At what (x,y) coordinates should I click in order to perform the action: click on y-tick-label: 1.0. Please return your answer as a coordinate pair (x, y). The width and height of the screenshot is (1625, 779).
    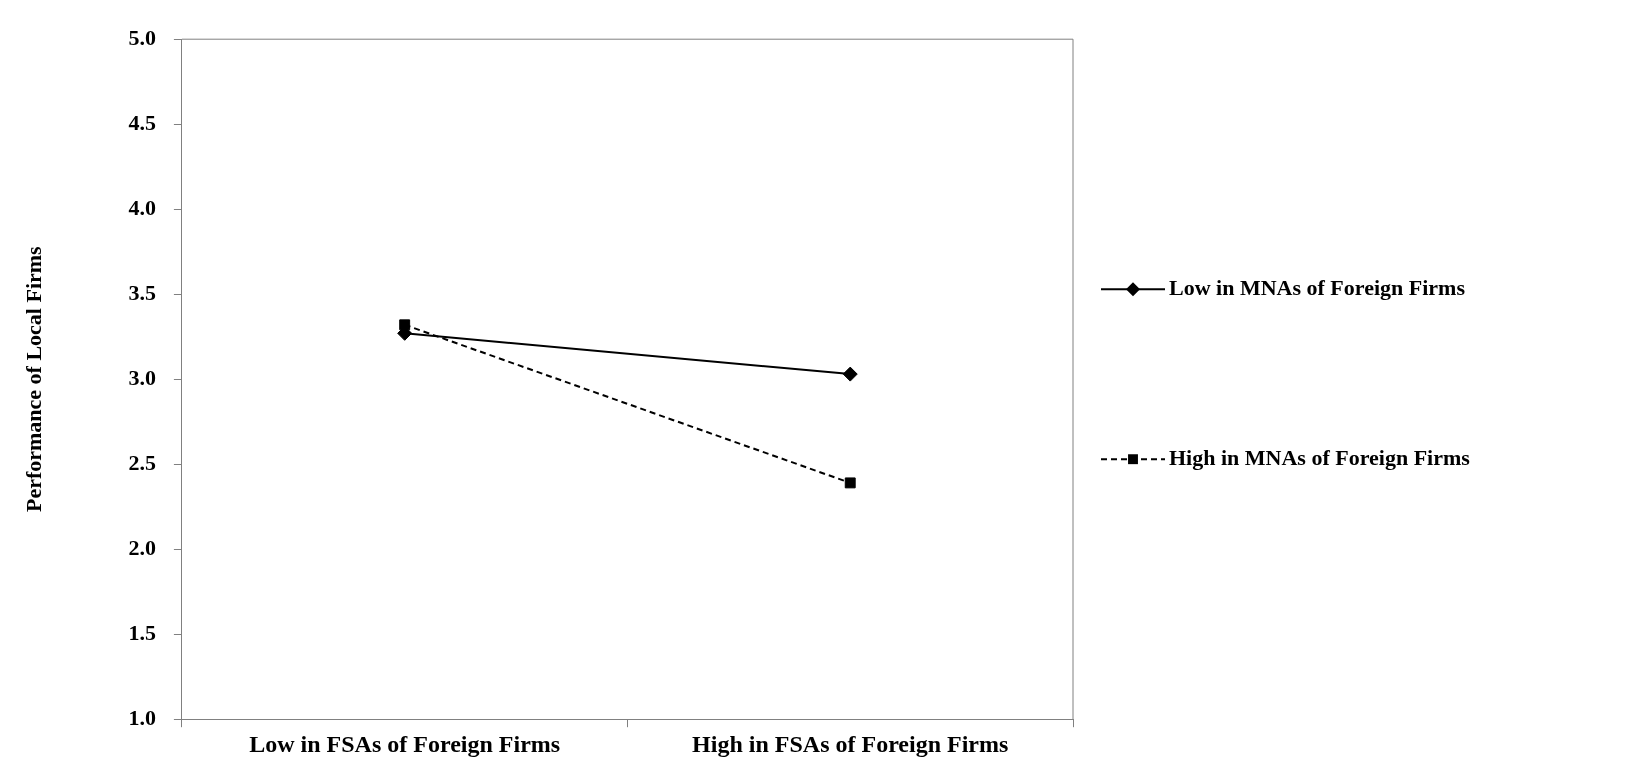
    Looking at the image, I should click on (142, 717).